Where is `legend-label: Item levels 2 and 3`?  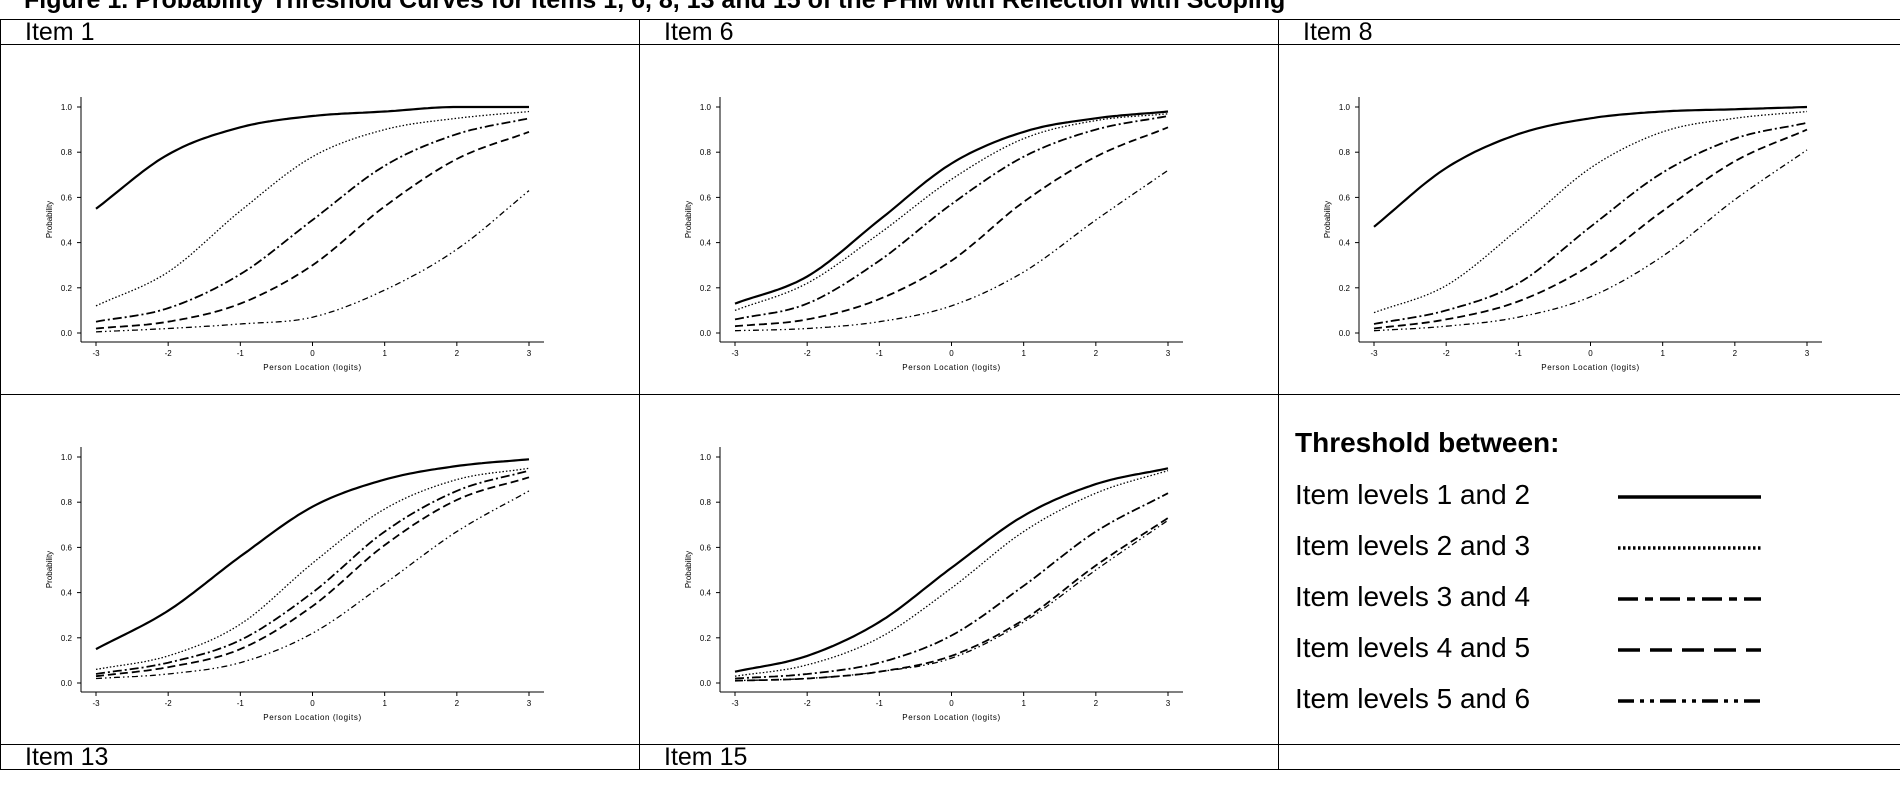 legend-label: Item levels 2 and 3 is located at coordinates (1413, 545).